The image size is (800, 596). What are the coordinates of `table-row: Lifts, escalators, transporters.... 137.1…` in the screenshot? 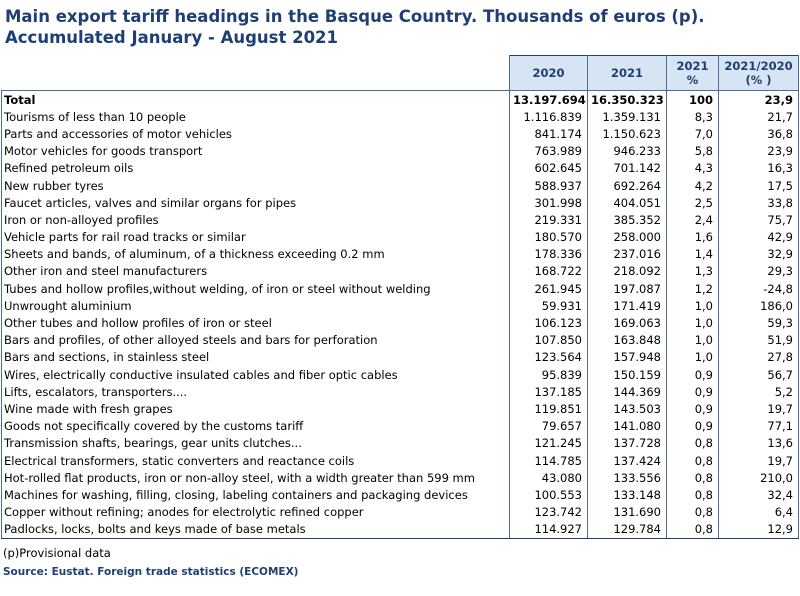 It's located at (400, 392).